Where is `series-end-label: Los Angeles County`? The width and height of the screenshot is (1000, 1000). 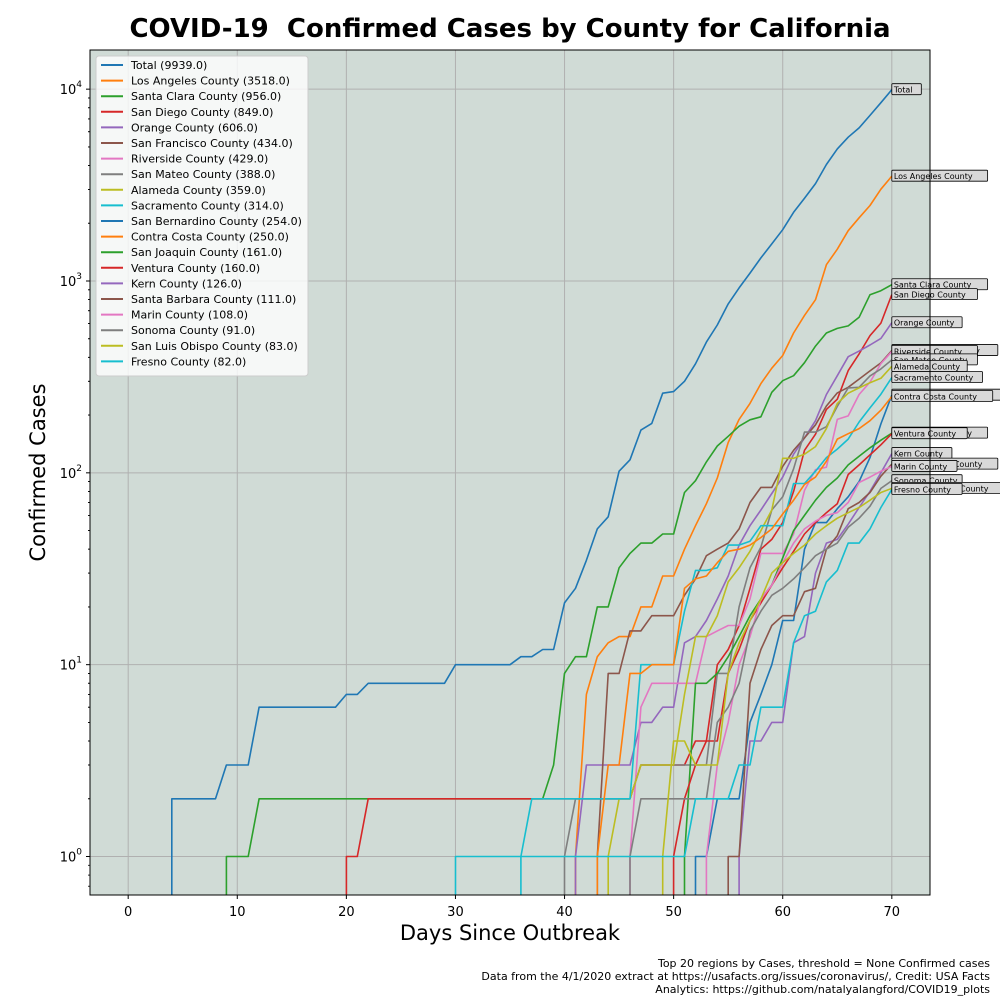 series-end-label: Los Angeles County is located at coordinates (933, 176).